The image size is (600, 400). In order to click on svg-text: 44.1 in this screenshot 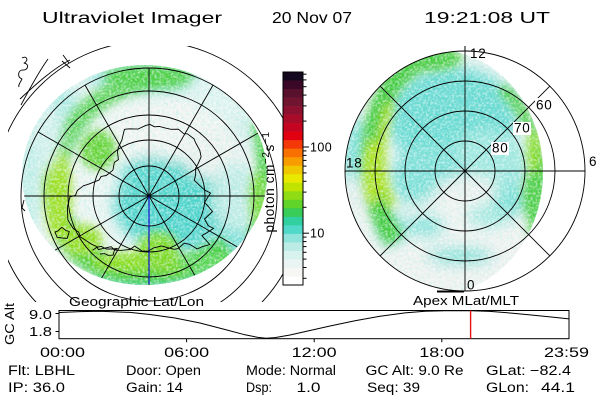, I will do `click(558, 387)`.